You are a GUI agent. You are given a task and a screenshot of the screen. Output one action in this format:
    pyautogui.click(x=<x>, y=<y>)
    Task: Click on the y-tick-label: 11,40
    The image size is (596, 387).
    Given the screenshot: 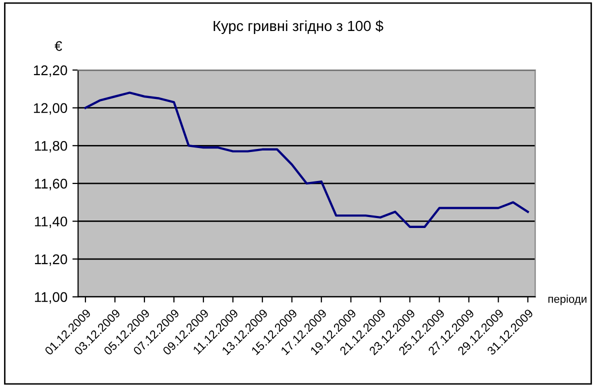 What is the action you would take?
    pyautogui.click(x=51, y=222)
    